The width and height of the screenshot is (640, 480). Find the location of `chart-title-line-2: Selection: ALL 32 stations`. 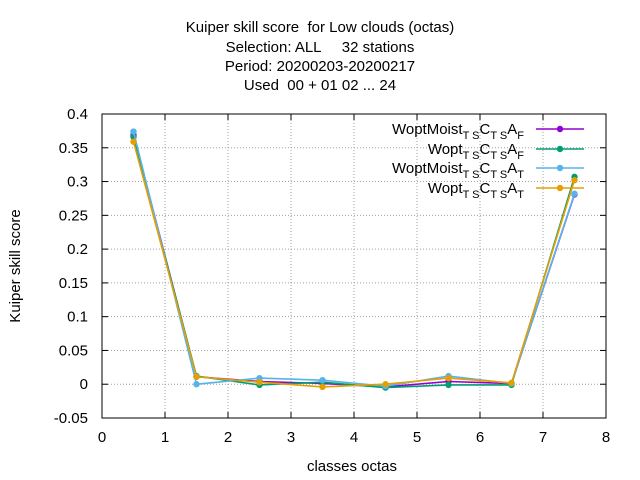

chart-title-line-2: Selection: ALL 32 stations is located at coordinates (320, 47).